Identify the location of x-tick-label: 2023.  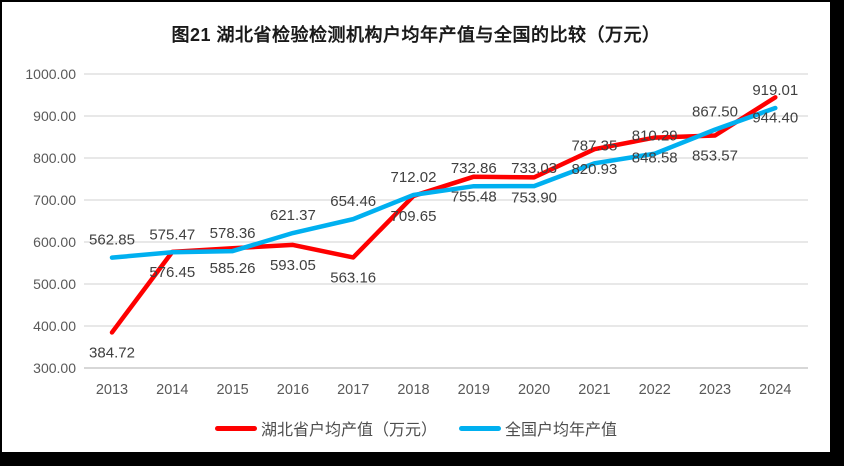
(715, 390).